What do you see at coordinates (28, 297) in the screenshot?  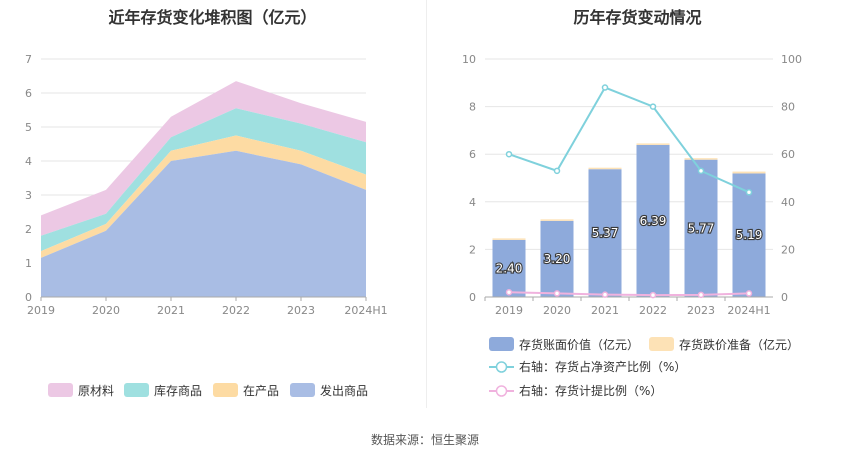 I see `y-tick-label: 0` at bounding box center [28, 297].